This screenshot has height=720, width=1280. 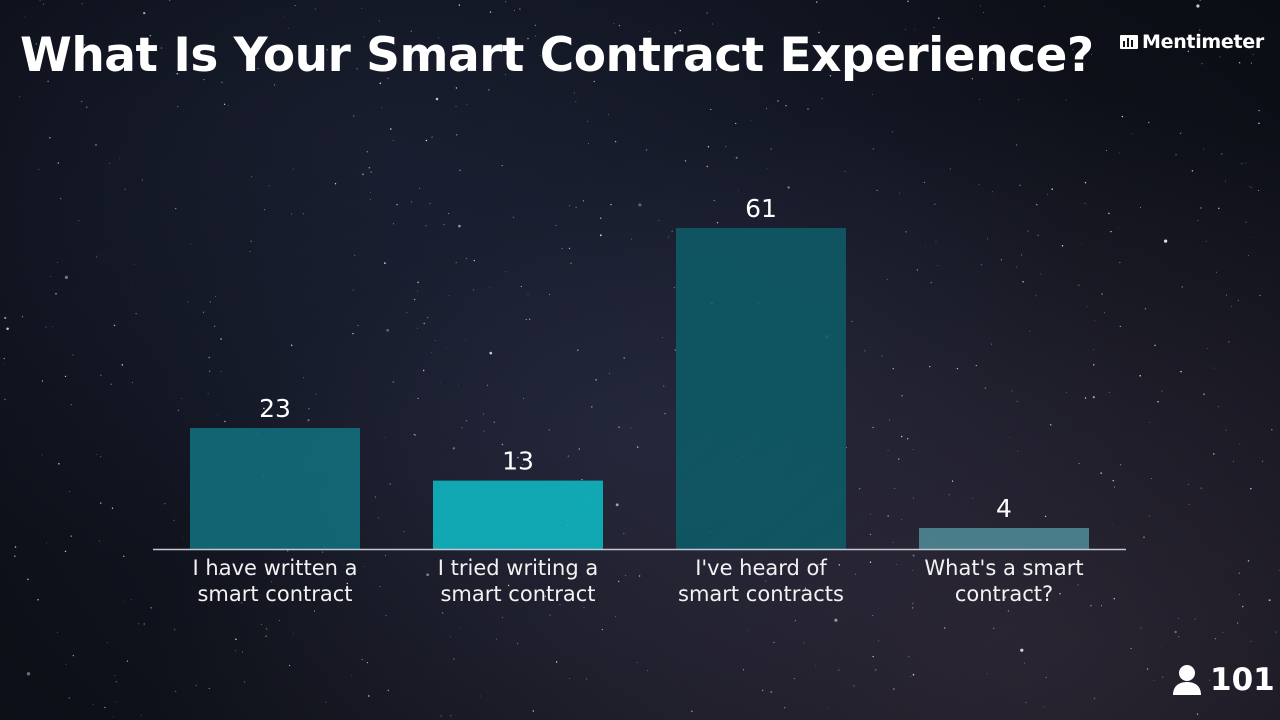 What do you see at coordinates (1004, 581) in the screenshot?
I see `x-tick-label: What's a smart contract?` at bounding box center [1004, 581].